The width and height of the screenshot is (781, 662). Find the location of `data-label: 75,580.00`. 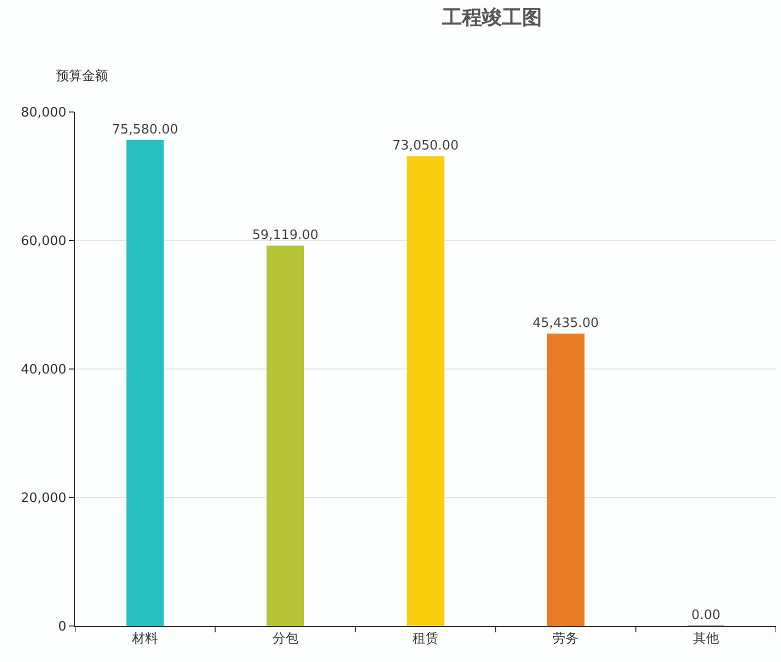

data-label: 75,580.00 is located at coordinates (145, 130).